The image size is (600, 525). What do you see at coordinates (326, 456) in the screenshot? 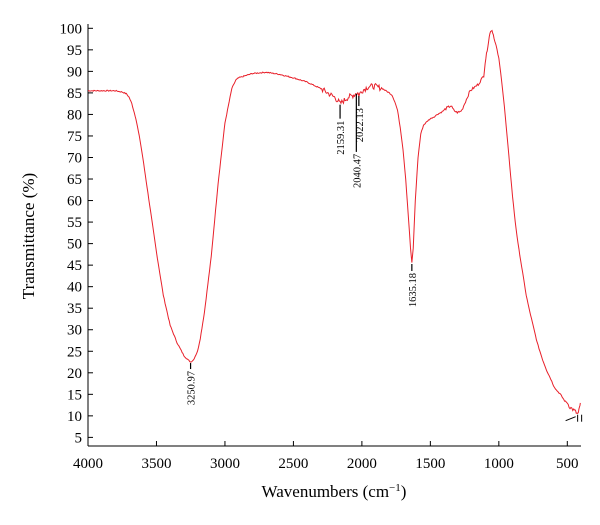
I see `x-axis-ticks: 4000 3500 3000 2500 2000 1500 1000 500` at bounding box center [326, 456].